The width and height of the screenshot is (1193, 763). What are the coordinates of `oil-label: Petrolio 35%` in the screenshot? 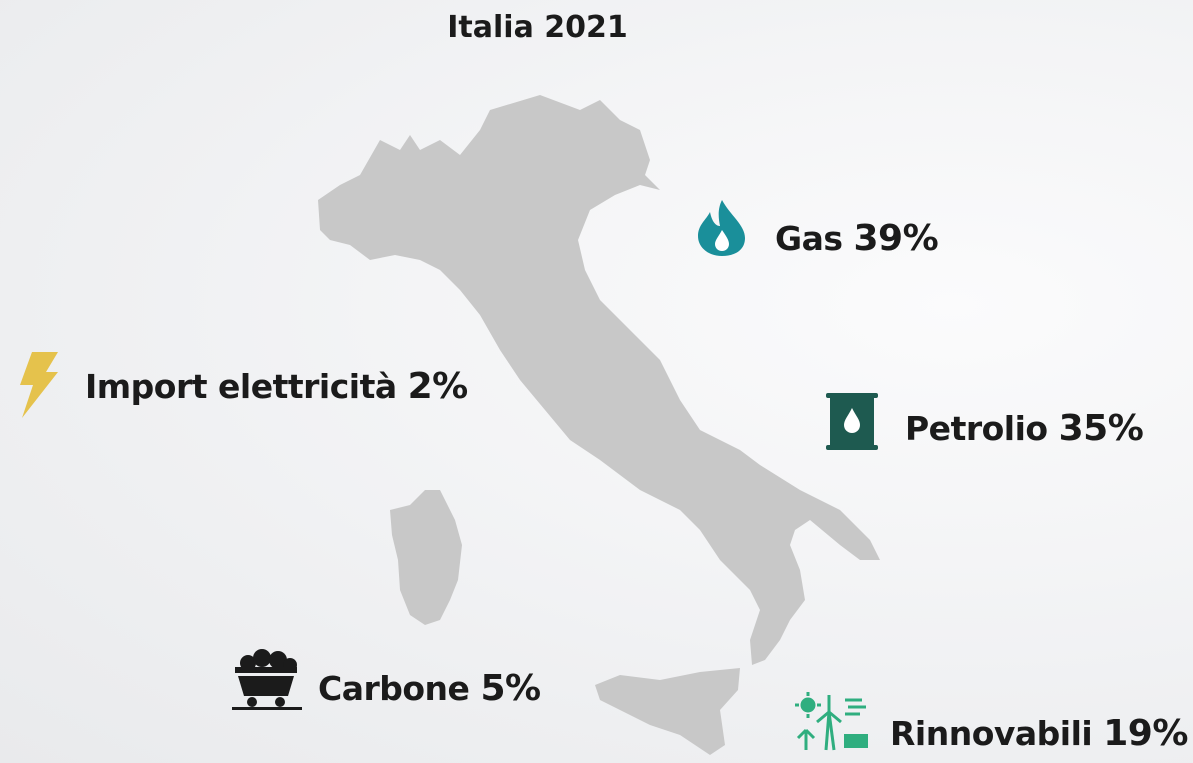 It's located at (1024, 428).